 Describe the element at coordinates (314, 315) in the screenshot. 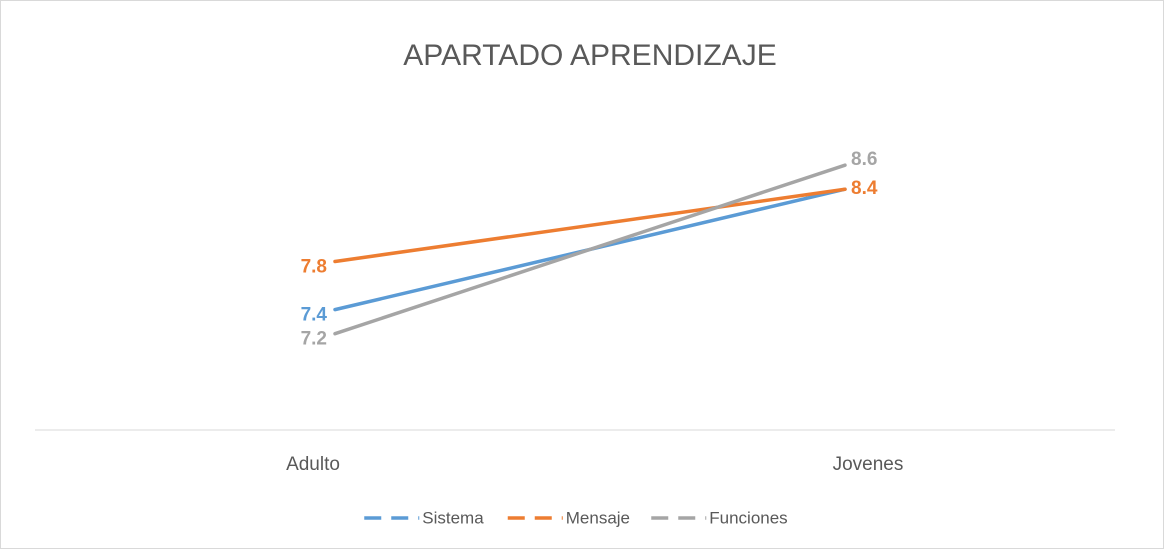

I see `data-label: 7.4` at that location.